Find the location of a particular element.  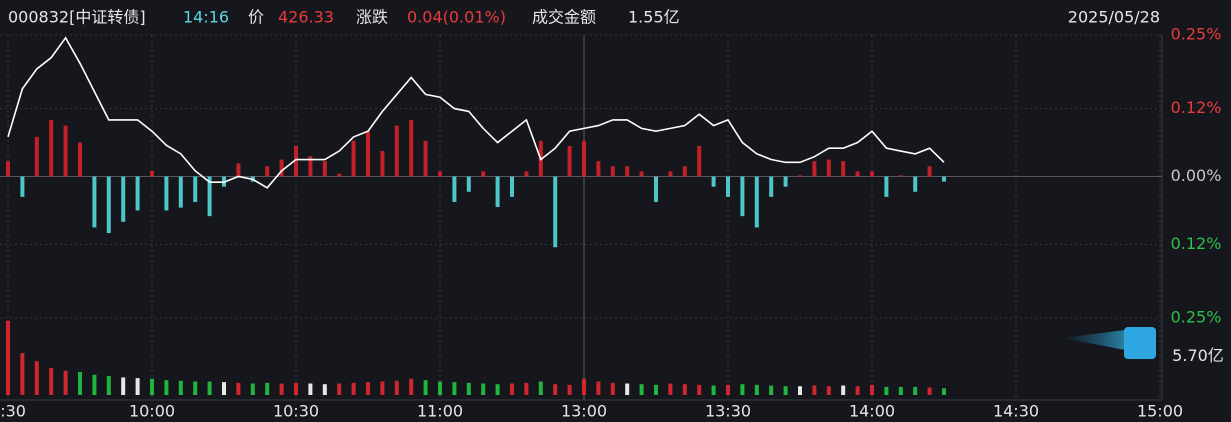

decoration is located at coordinates (1109, 343).